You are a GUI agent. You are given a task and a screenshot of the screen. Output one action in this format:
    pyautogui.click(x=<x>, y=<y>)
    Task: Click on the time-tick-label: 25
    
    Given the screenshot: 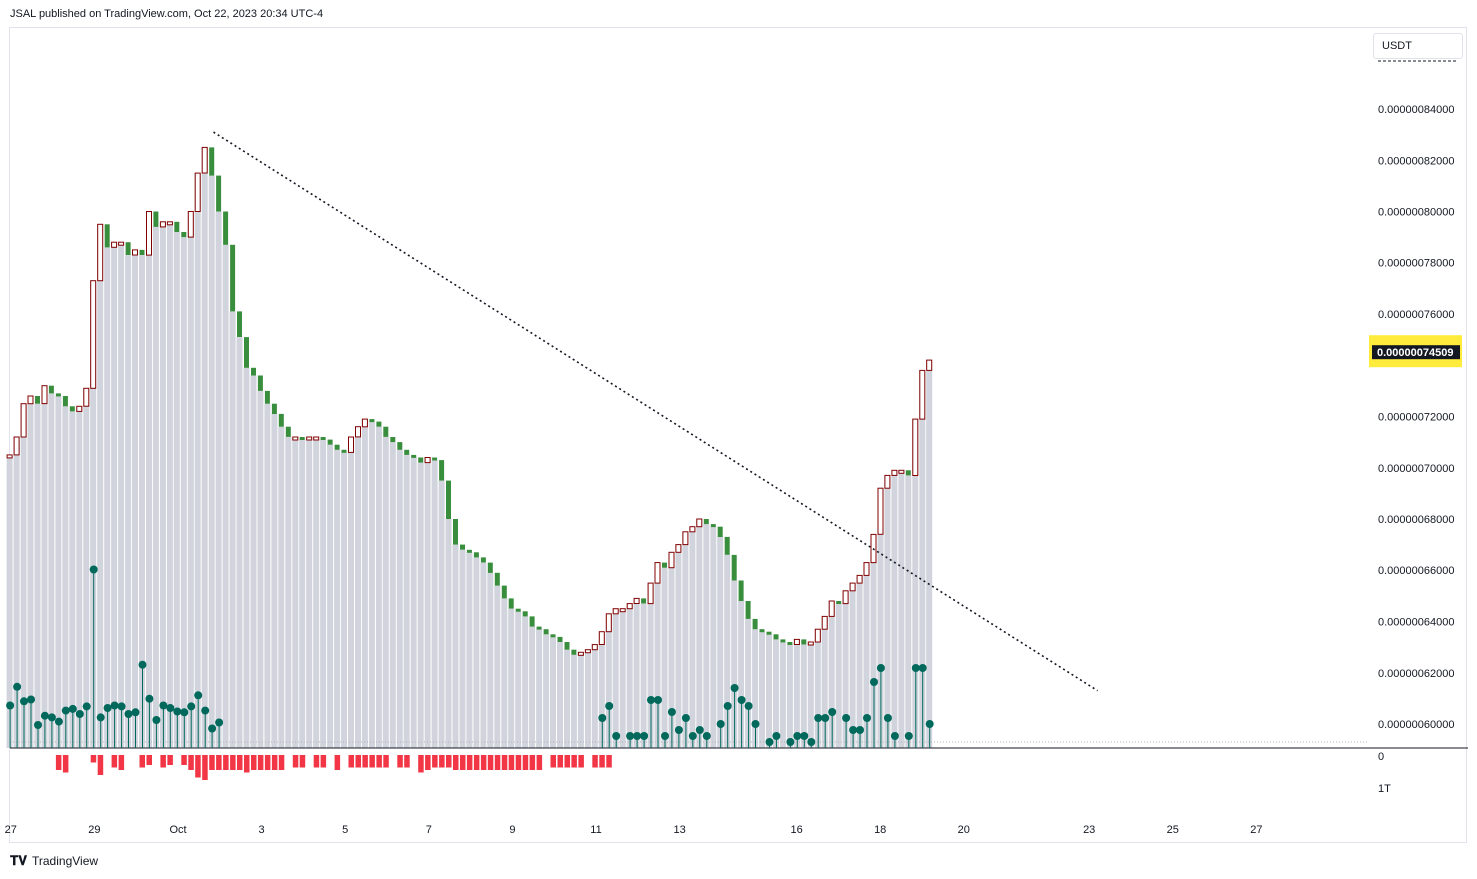 What is the action you would take?
    pyautogui.click(x=1173, y=830)
    